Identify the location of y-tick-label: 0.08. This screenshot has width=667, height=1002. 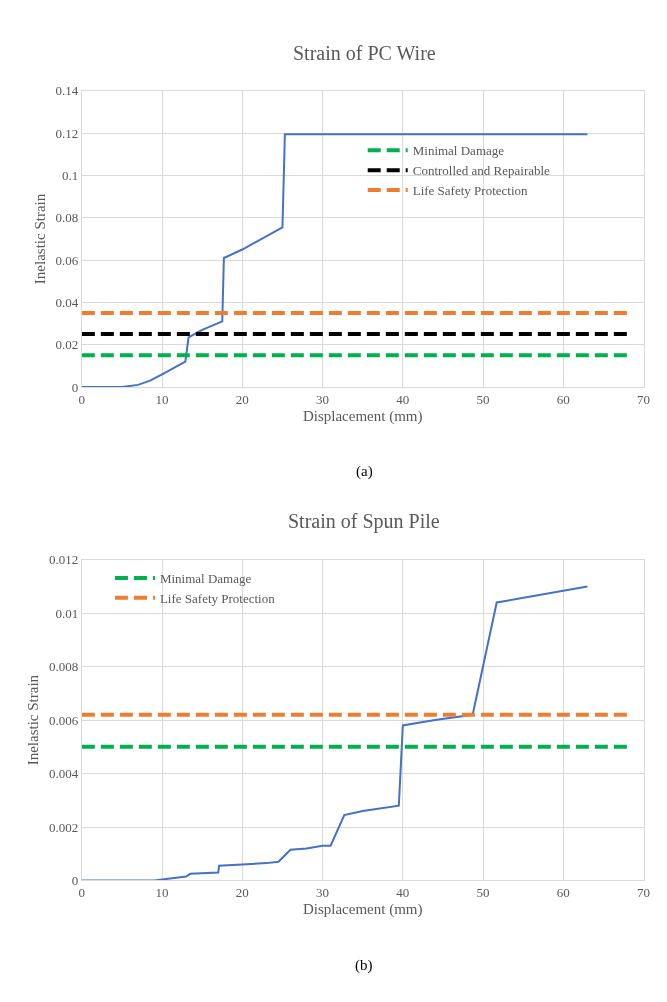
(67, 218).